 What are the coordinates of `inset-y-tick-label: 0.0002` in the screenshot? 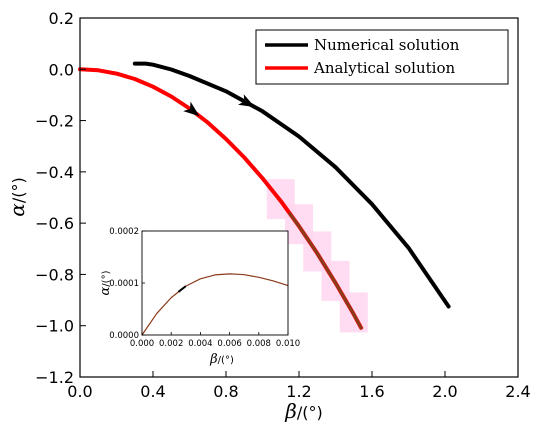 It's located at (124, 232).